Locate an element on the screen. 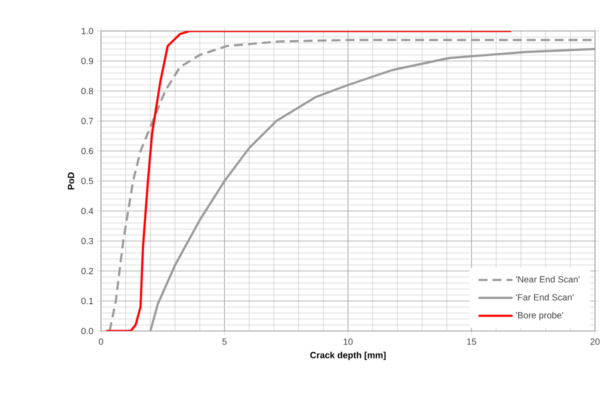 This screenshot has width=604, height=408. y-tick-label: 0.8 is located at coordinates (87, 91).